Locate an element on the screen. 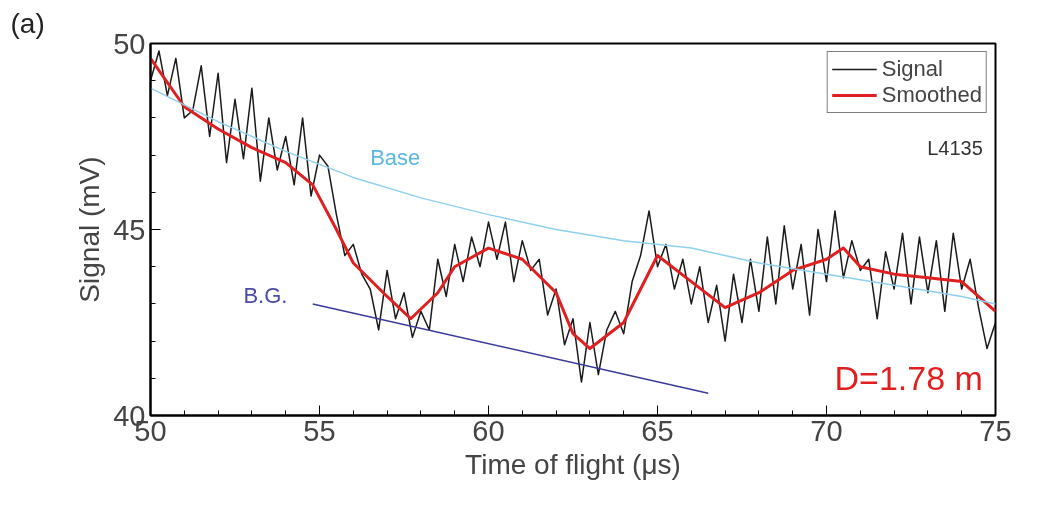  x-tick-label: 70 is located at coordinates (826, 430).